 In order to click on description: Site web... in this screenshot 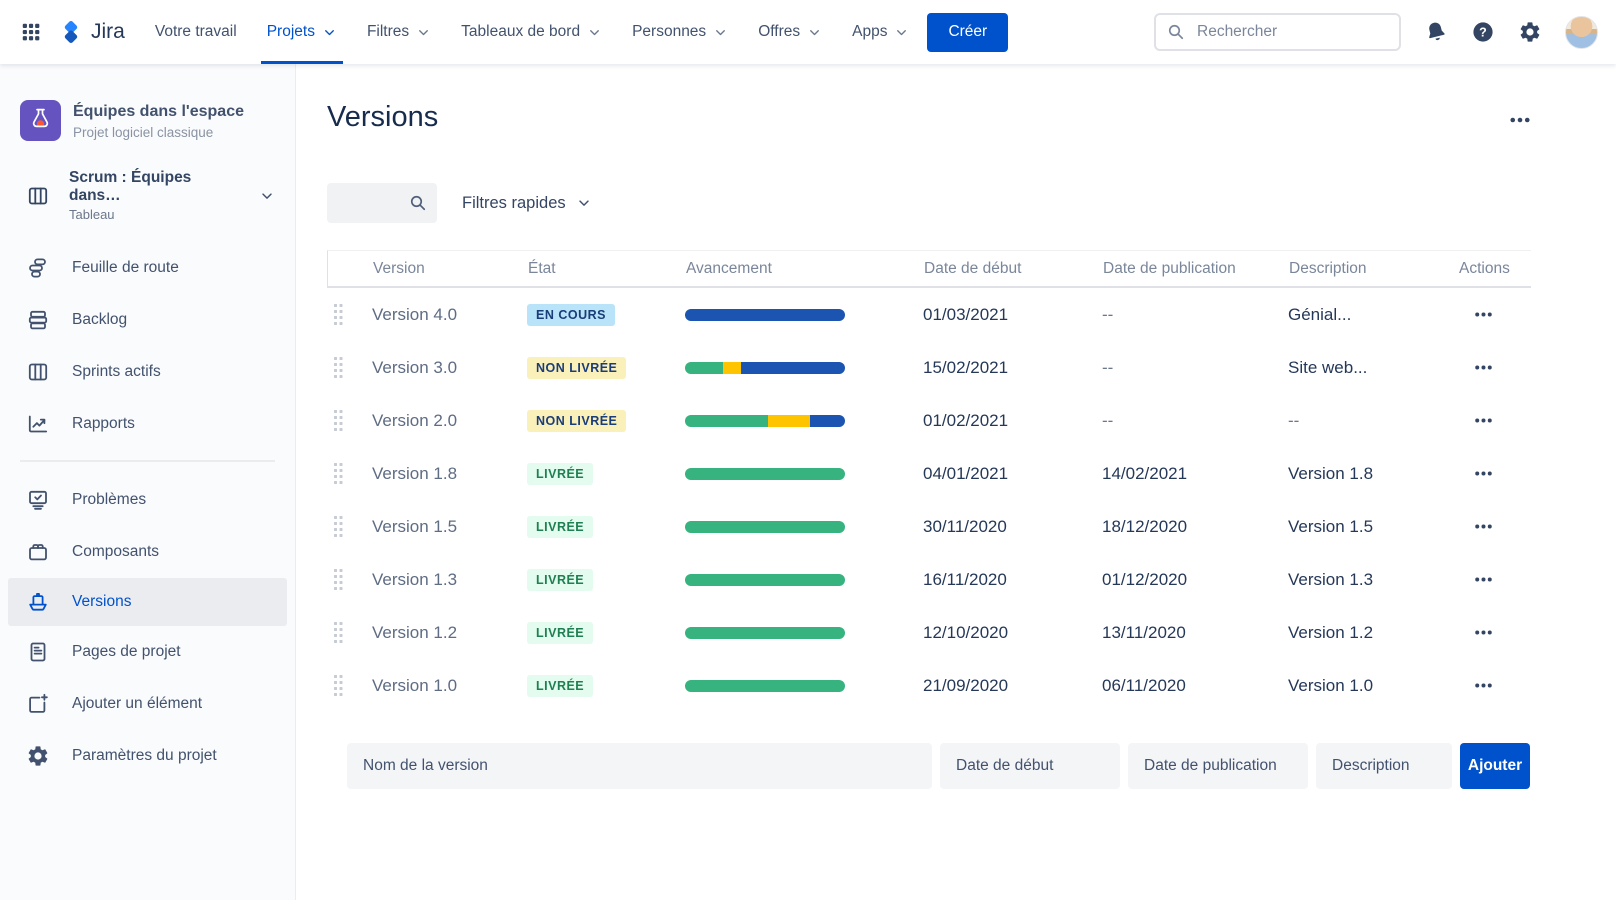, I will do `click(1328, 367)`.